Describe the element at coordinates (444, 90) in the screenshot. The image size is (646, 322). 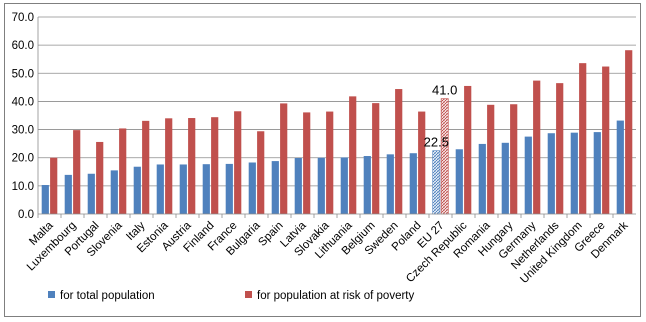
I see `data-label: 41.0` at that location.